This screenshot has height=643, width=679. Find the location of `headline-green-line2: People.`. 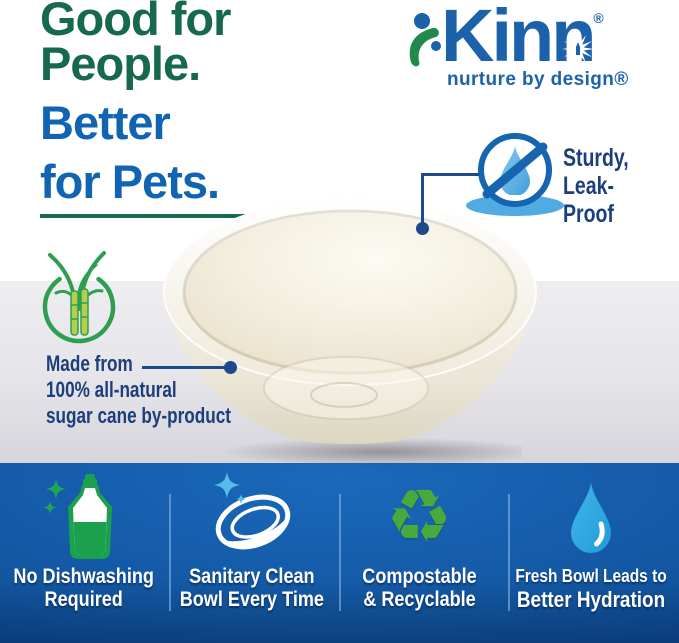

headline-green-line2: People. is located at coordinates (120, 63).